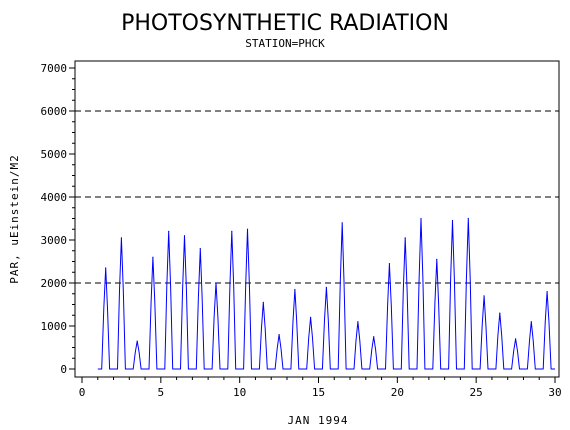 The image size is (570, 430). Describe the element at coordinates (54, 197) in the screenshot. I see `y-tick-label: 4000` at that location.